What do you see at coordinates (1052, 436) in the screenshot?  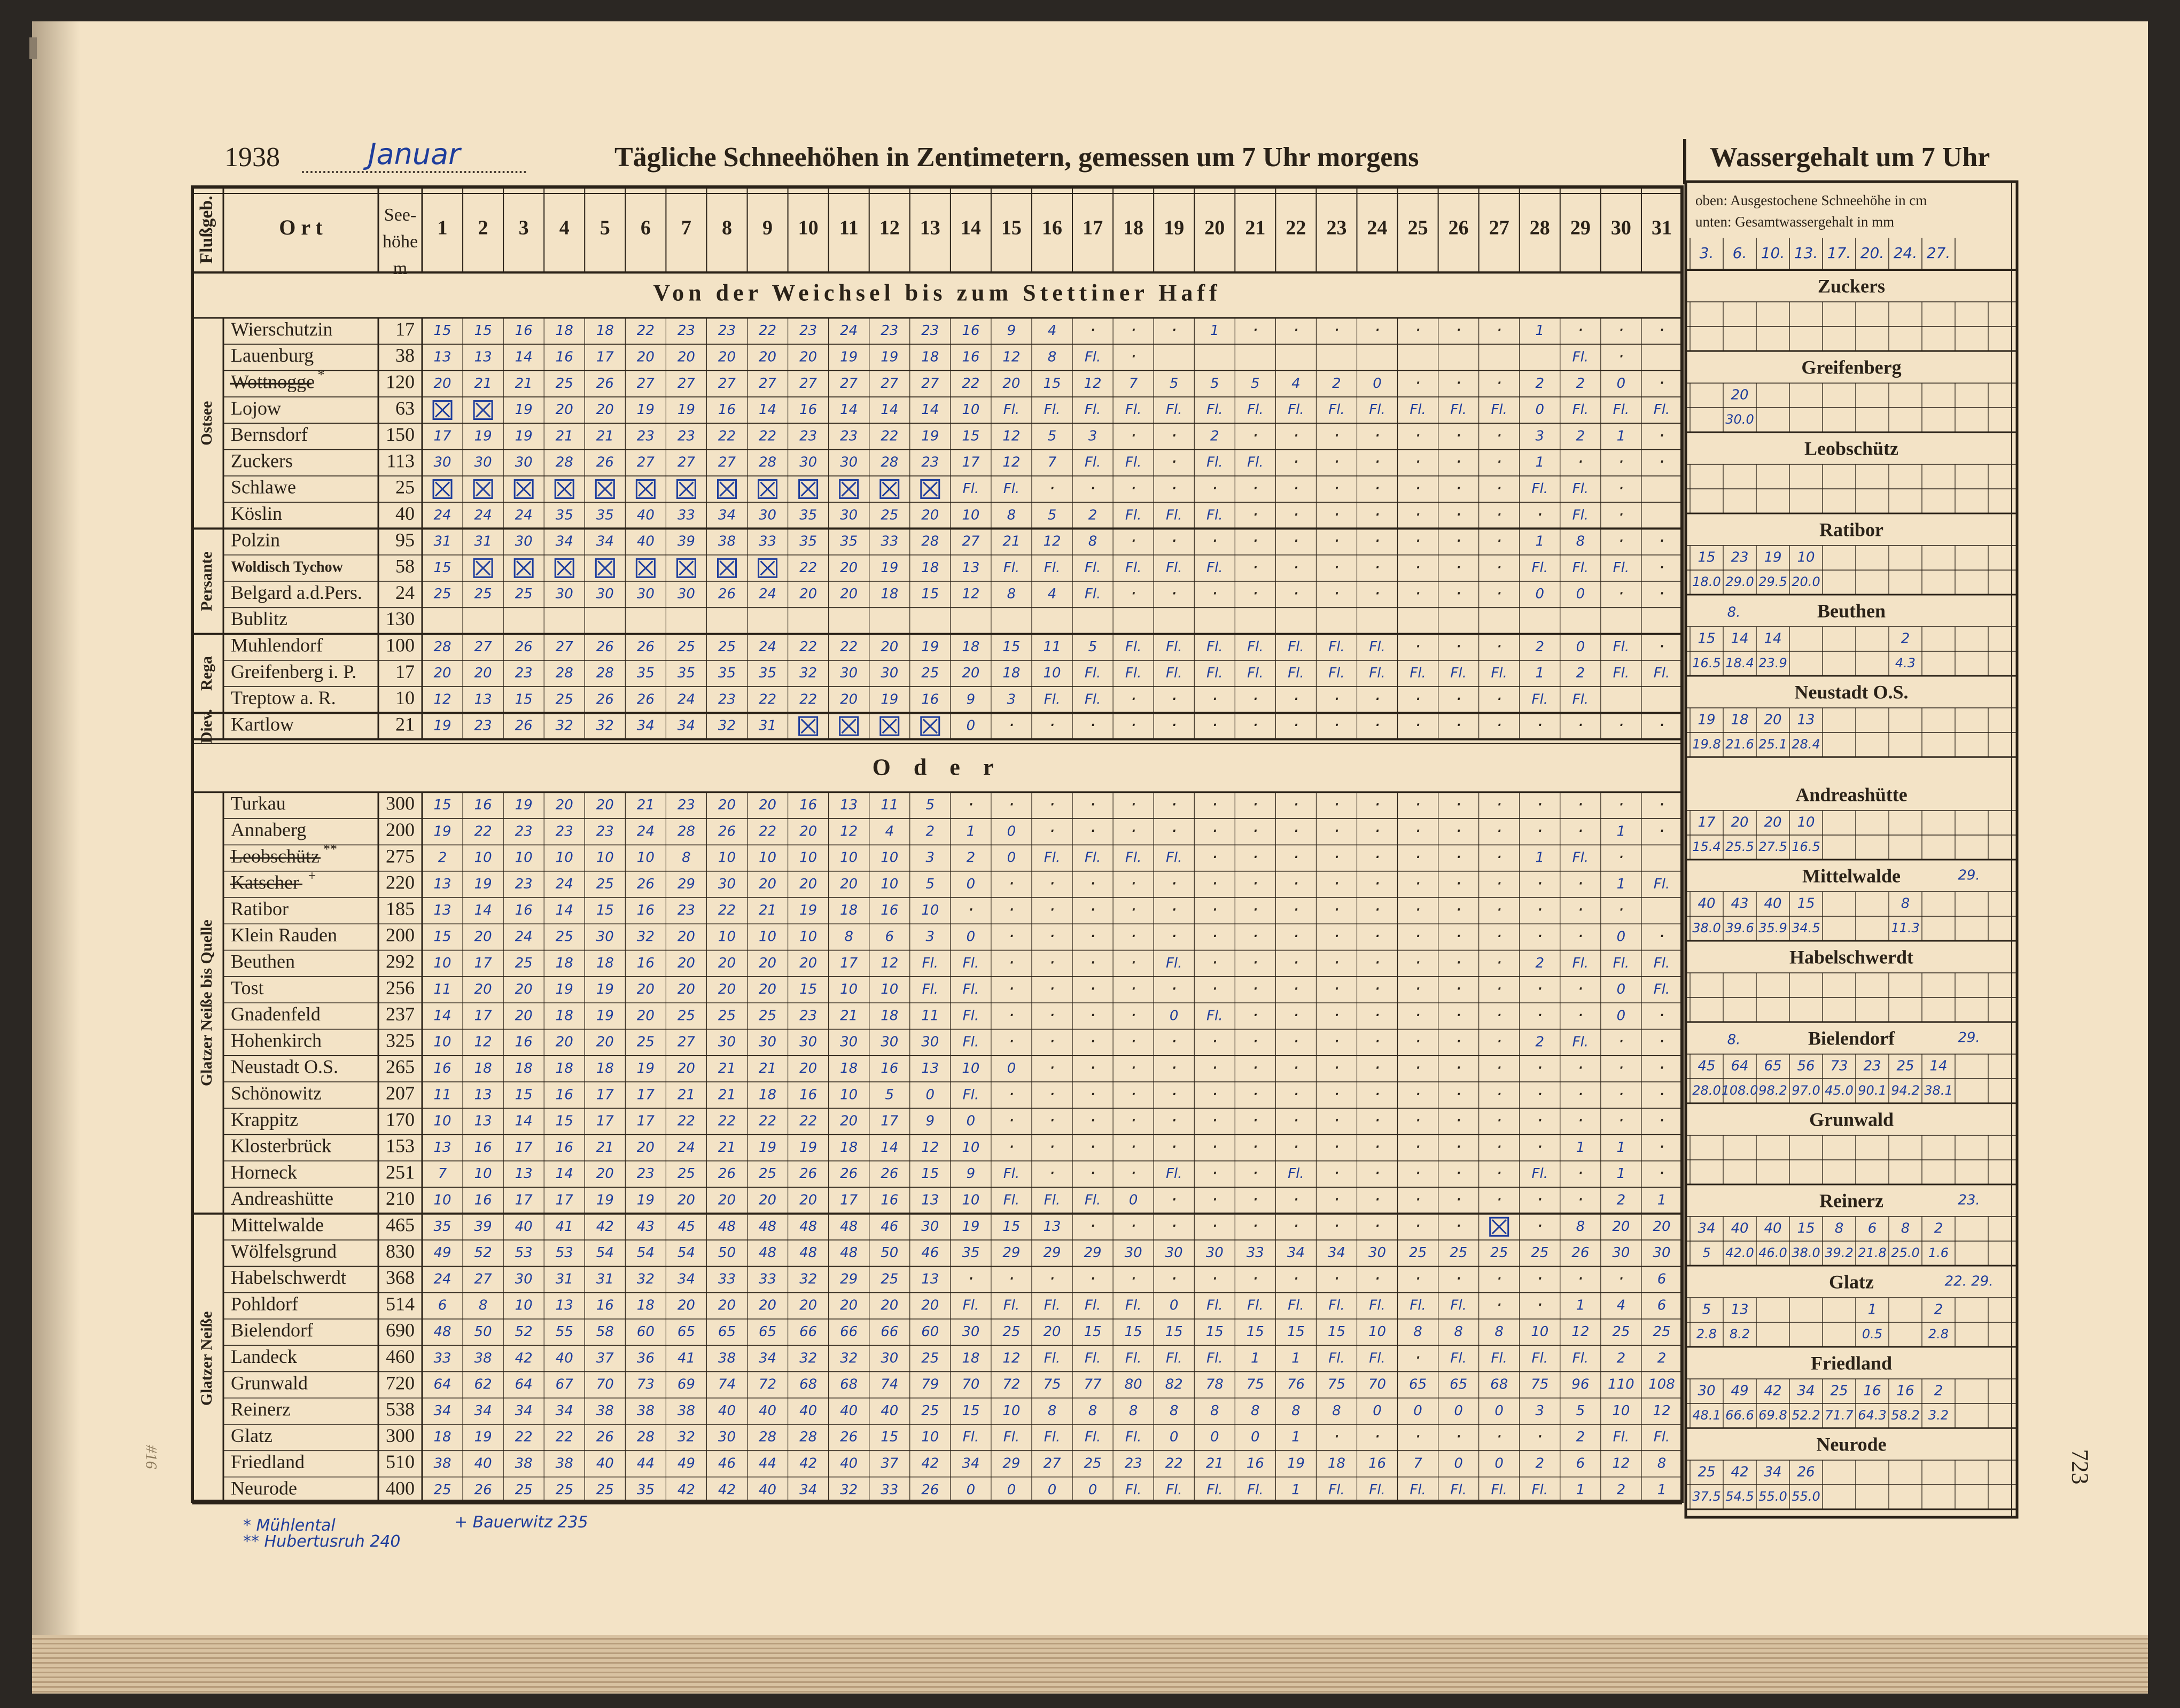 I see `depth-value: 5` at bounding box center [1052, 436].